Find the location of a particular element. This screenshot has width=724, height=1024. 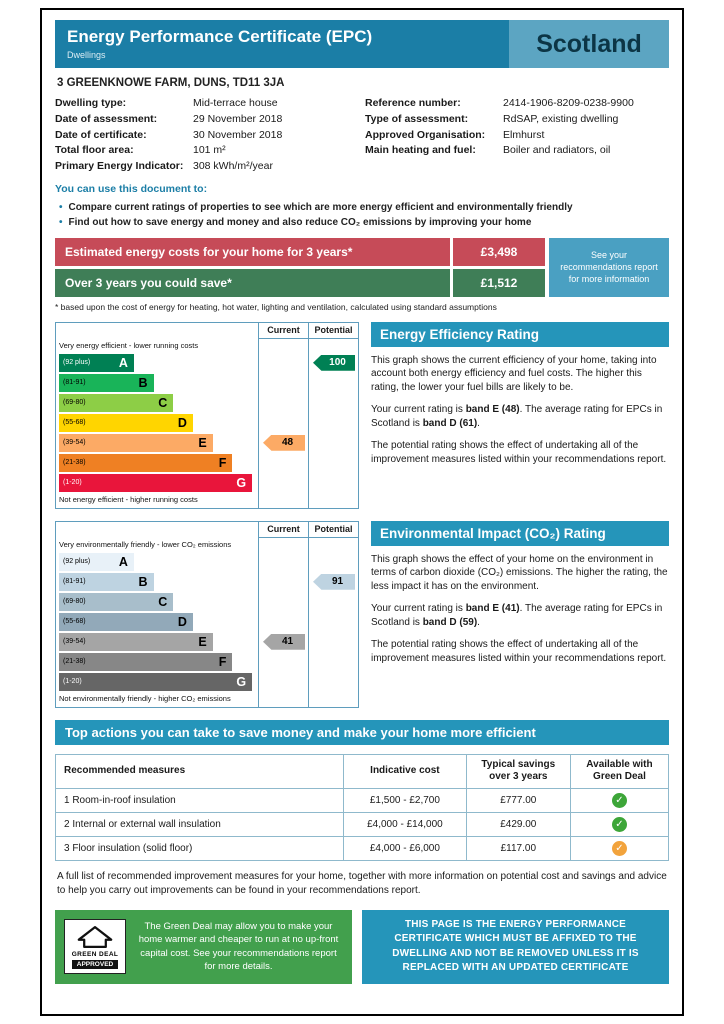

chart-potential-header: Potential is located at coordinates (333, 529).